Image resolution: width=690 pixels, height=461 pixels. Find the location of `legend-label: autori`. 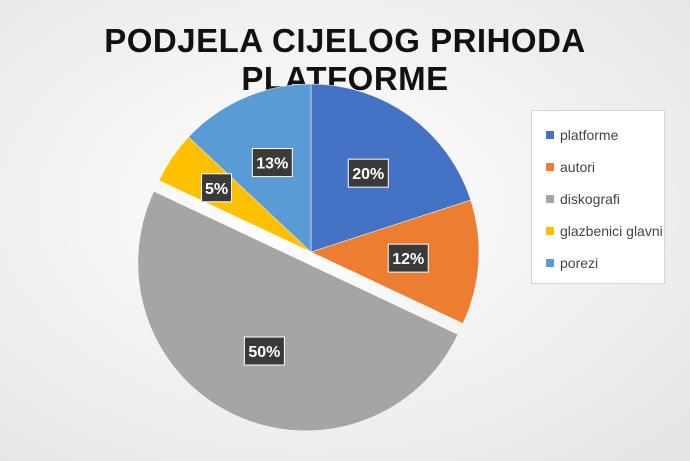

legend-label: autori is located at coordinates (578, 167).